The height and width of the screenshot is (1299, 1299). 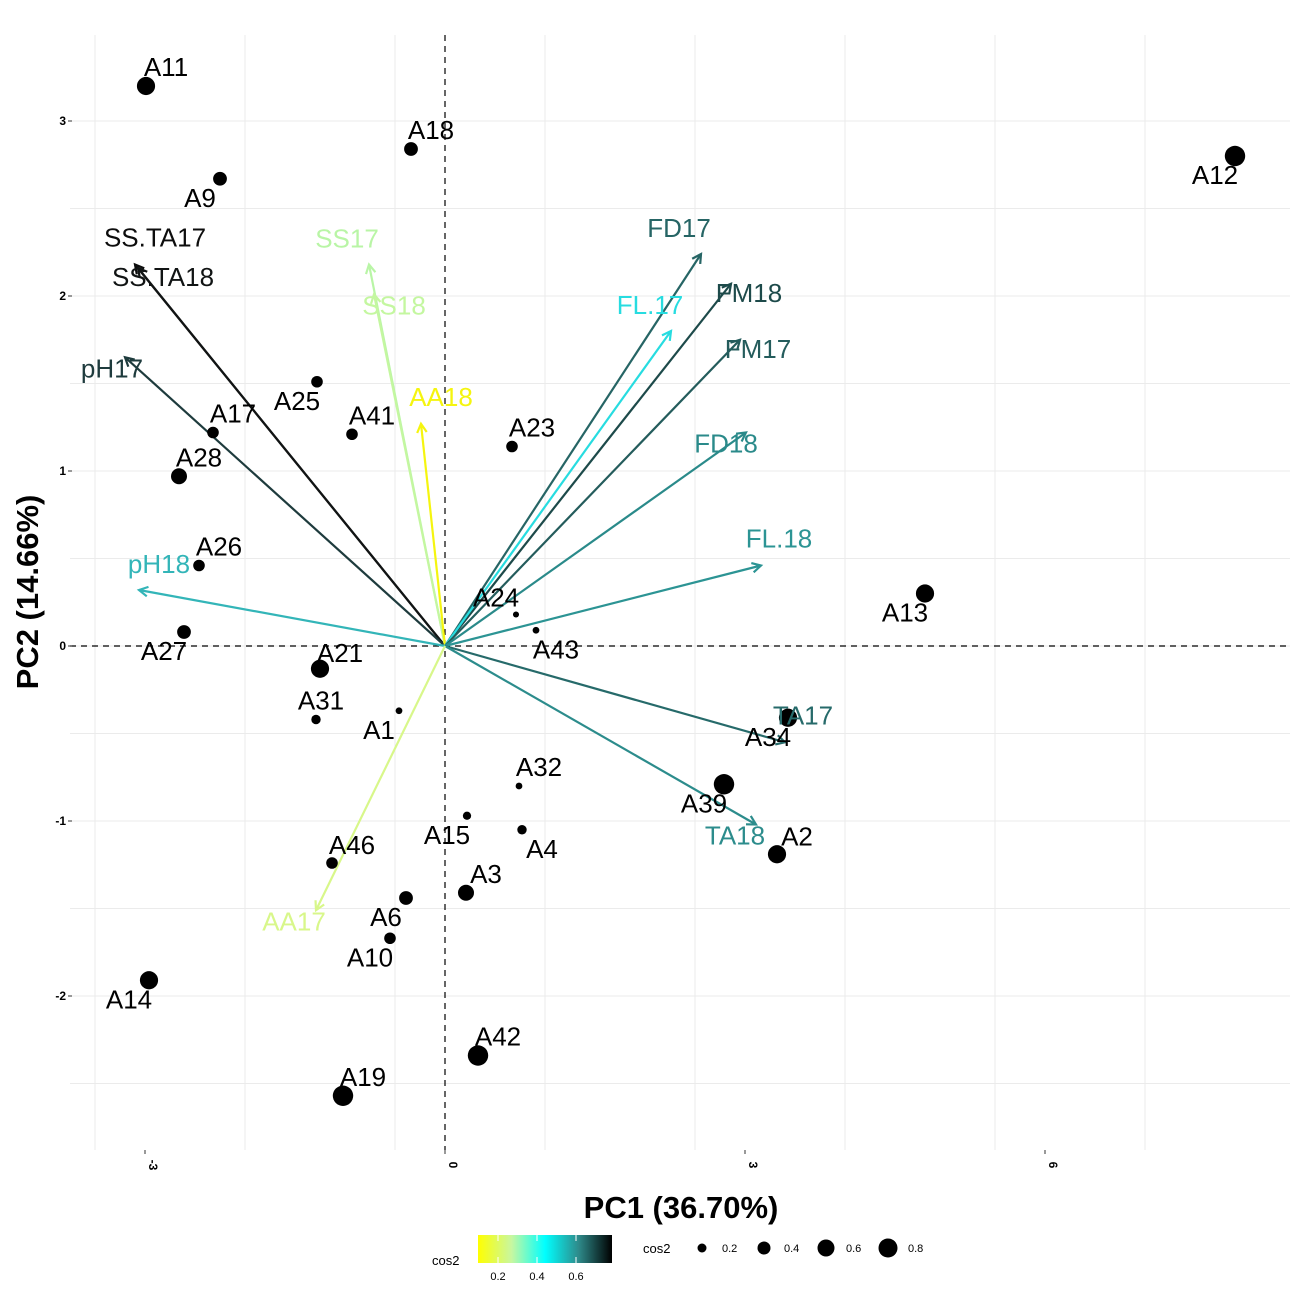 What do you see at coordinates (486, 874) in the screenshot?
I see `point-label: A3` at bounding box center [486, 874].